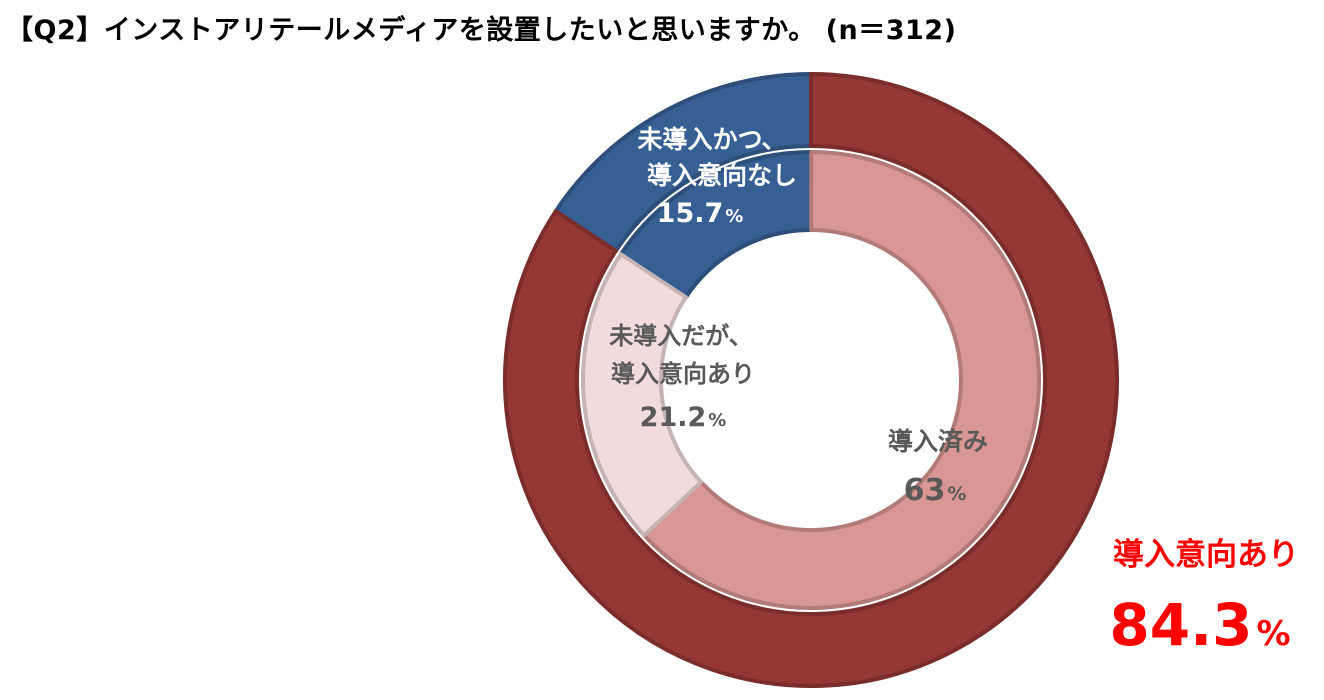 The width and height of the screenshot is (1324, 700). Describe the element at coordinates (938, 441) in the screenshot. I see `introduced-label: 導入済み` at that location.